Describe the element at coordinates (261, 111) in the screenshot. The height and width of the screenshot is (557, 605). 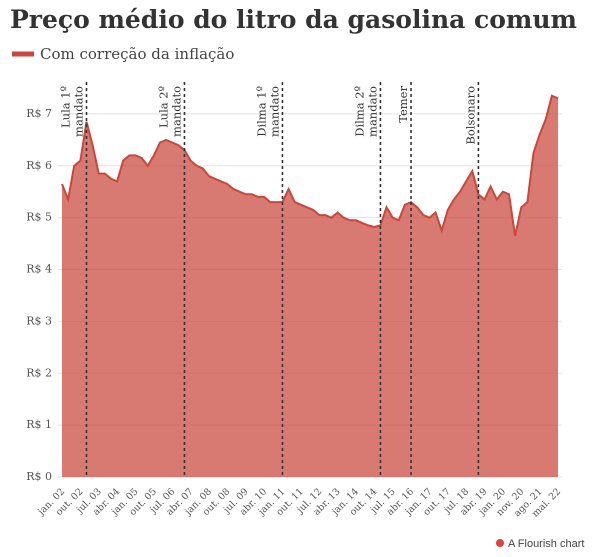
I see `annotation-label: Dilma 1º` at that location.